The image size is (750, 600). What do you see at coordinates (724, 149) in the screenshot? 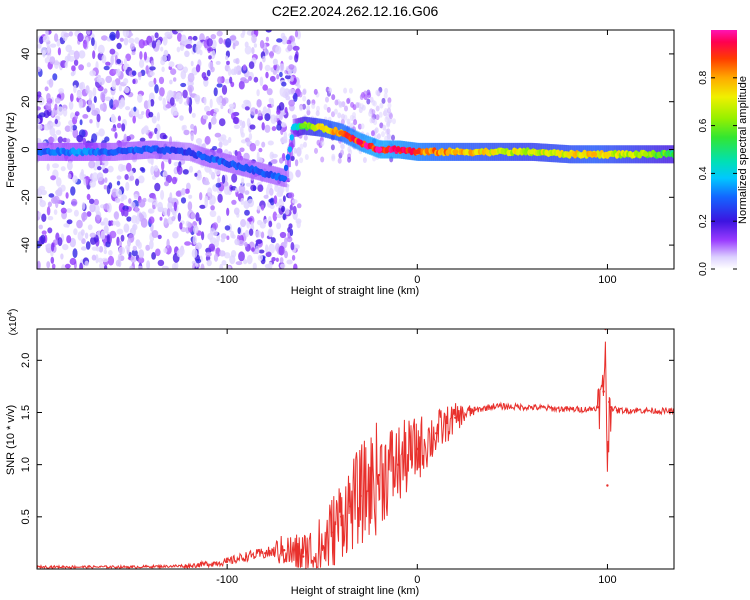
I see `colorbar-gradient` at bounding box center [724, 149].